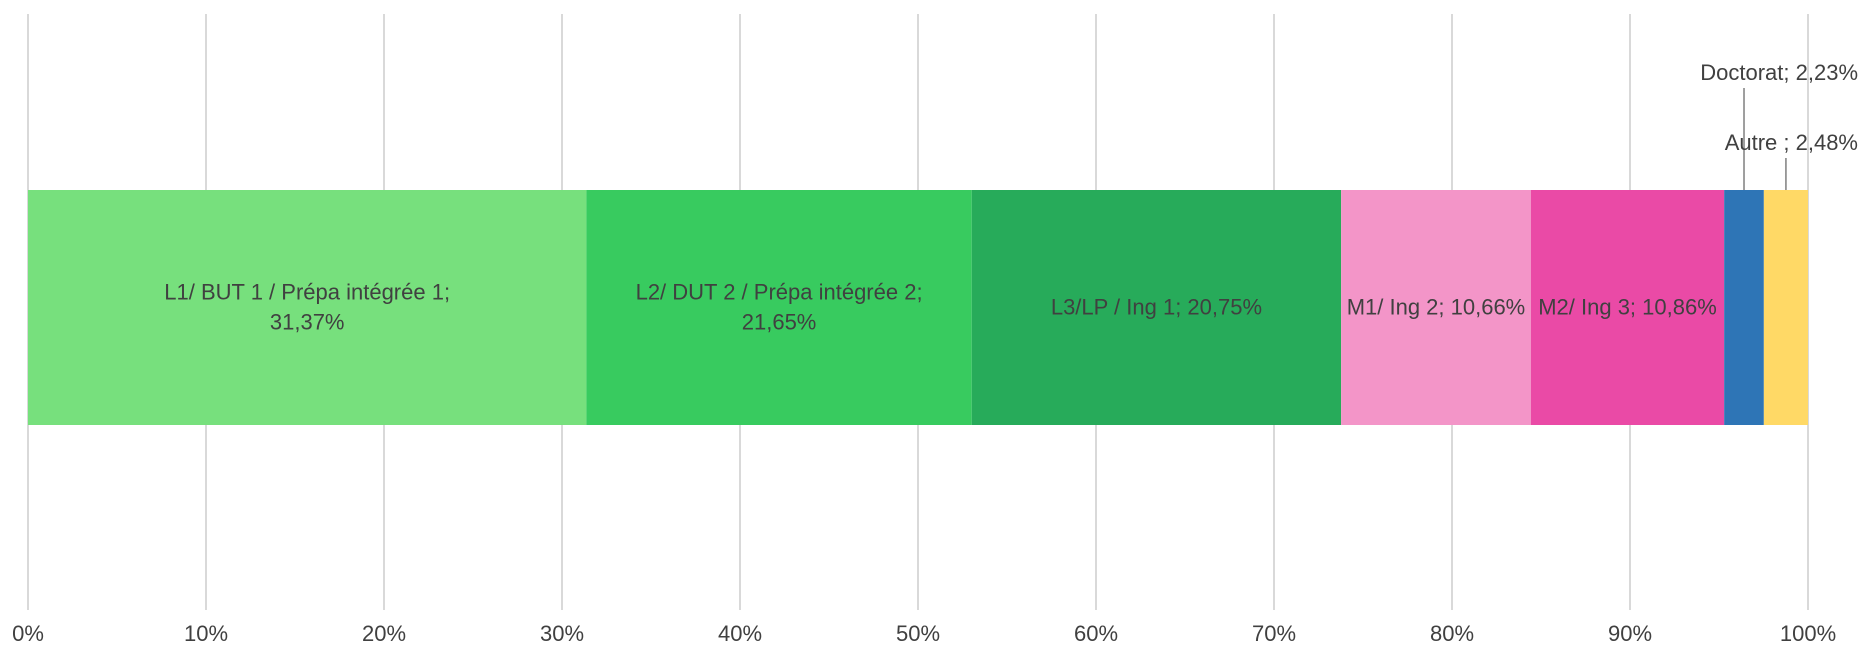  Describe the element at coordinates (918, 633) in the screenshot. I see `x-tick-label: 50%` at that location.